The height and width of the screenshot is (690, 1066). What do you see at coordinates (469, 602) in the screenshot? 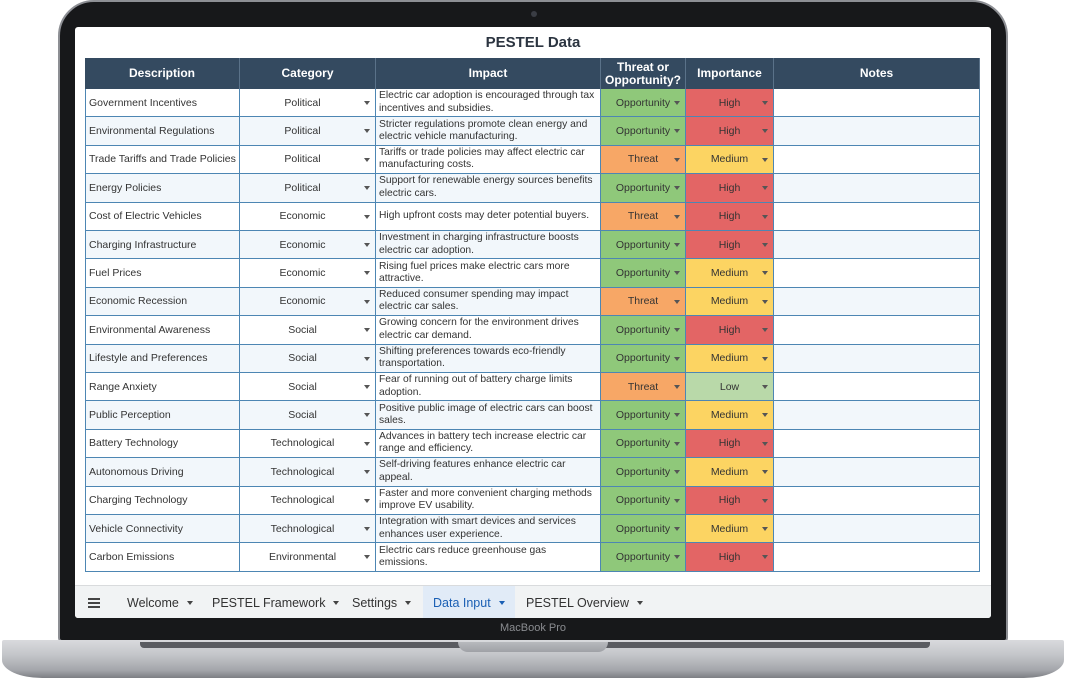
I see `sheet-tab: Data Input` at bounding box center [469, 602].